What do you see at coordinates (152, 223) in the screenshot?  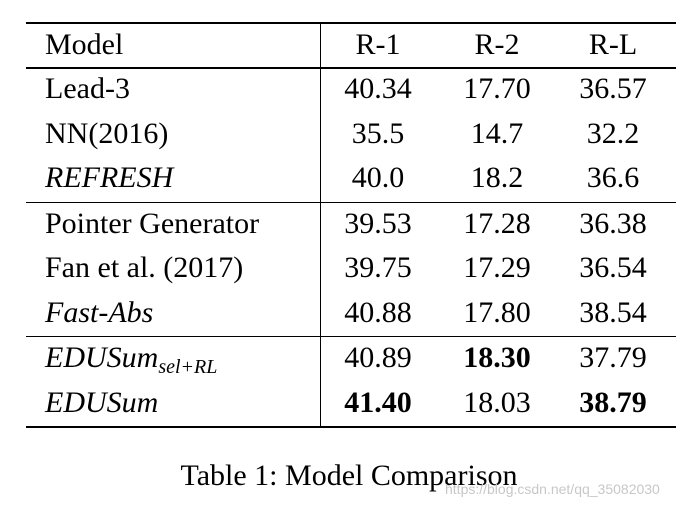 I see `row-label: Pointer Generator` at bounding box center [152, 223].